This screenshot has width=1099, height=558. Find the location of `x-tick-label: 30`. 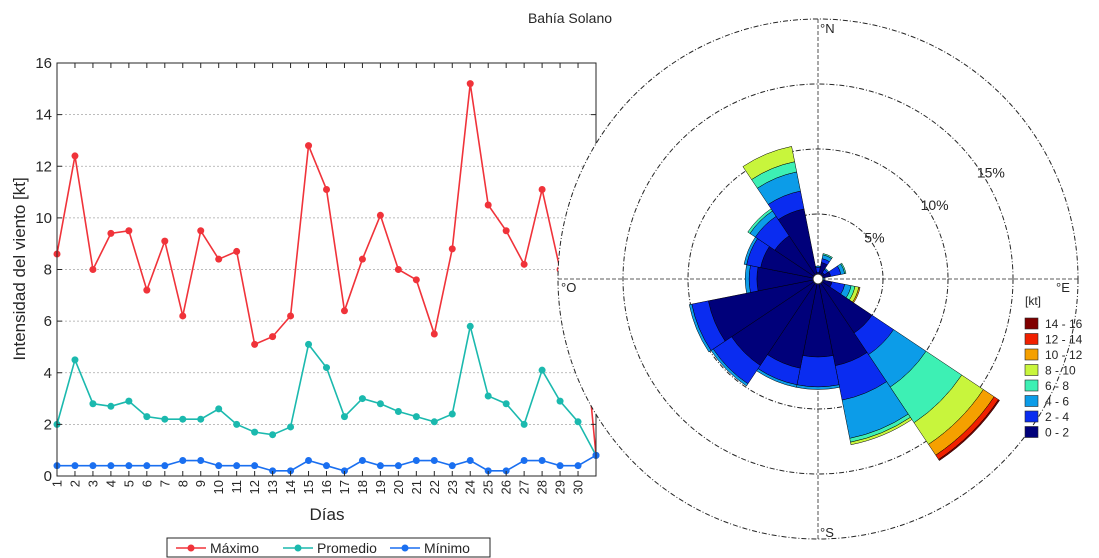

x-tick-label: 30 is located at coordinates (578, 487).